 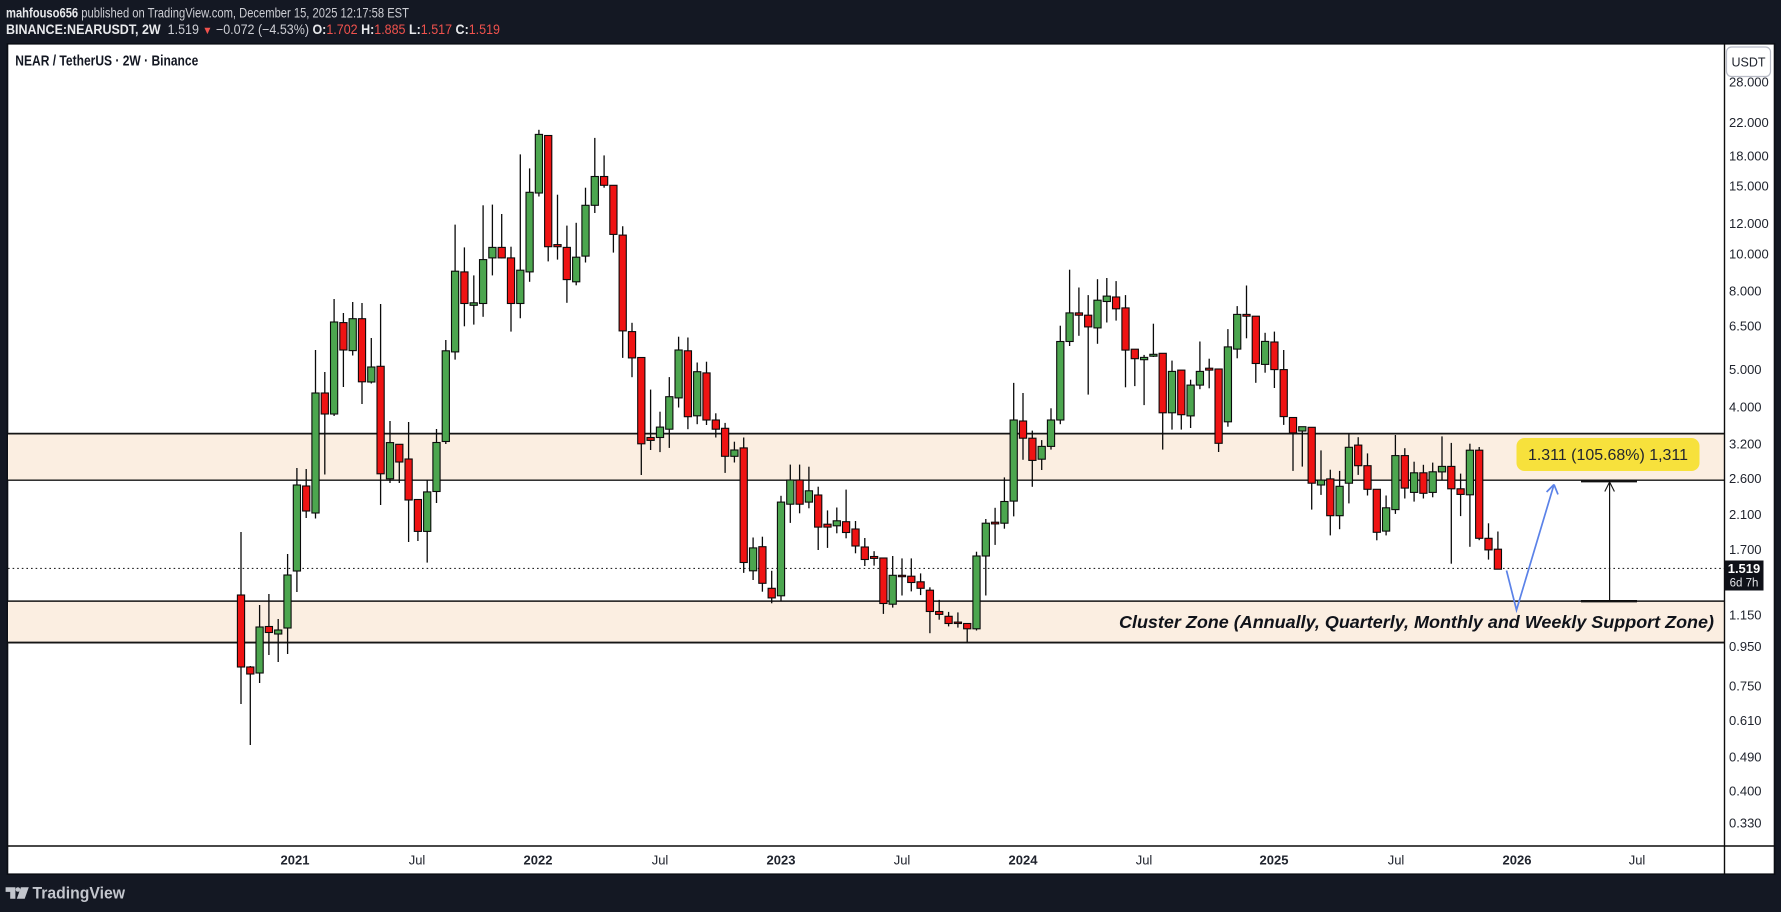 I want to click on svg-text: 28.000, so click(x=1749, y=82).